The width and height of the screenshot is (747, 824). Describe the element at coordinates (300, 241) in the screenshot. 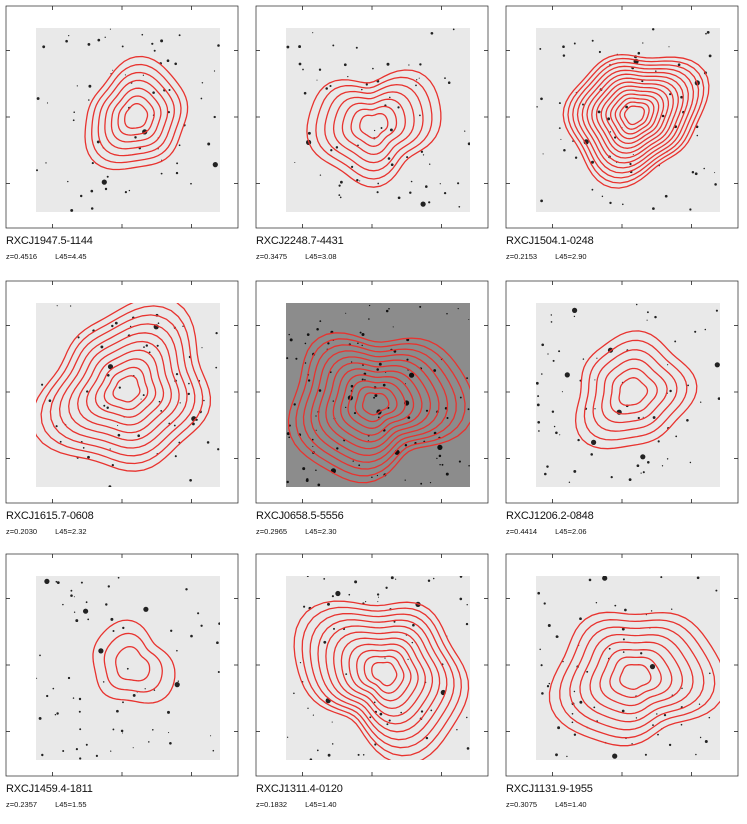

I see `cluster-name: RXCJ2248.7-4431` at that location.